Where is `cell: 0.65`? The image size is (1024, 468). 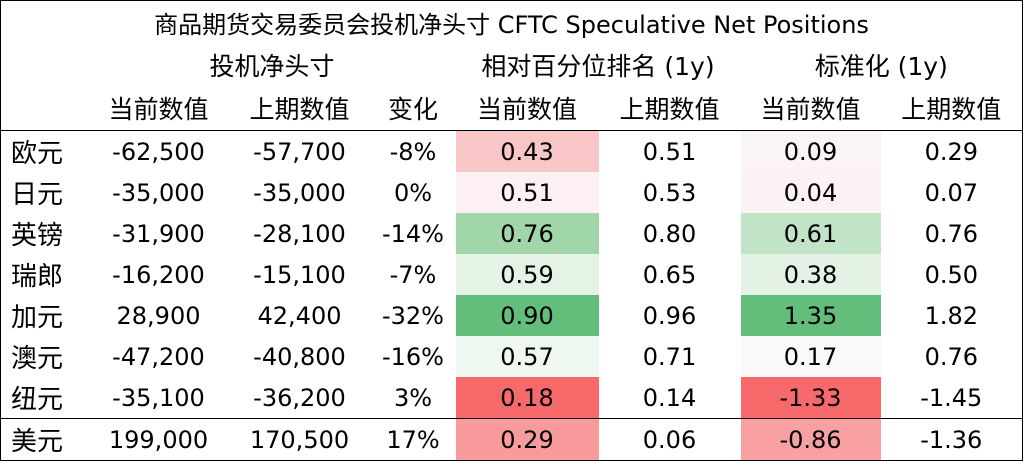
cell: 0.65 is located at coordinates (669, 274).